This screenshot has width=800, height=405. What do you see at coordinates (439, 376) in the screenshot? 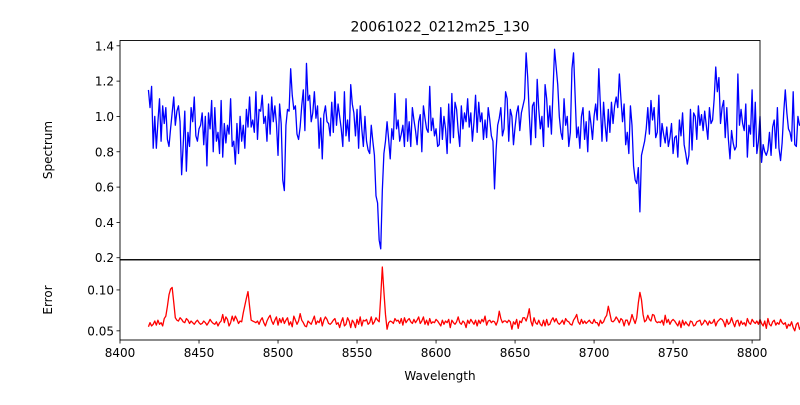
I see `x-axis-label: Wavelength` at bounding box center [439, 376].